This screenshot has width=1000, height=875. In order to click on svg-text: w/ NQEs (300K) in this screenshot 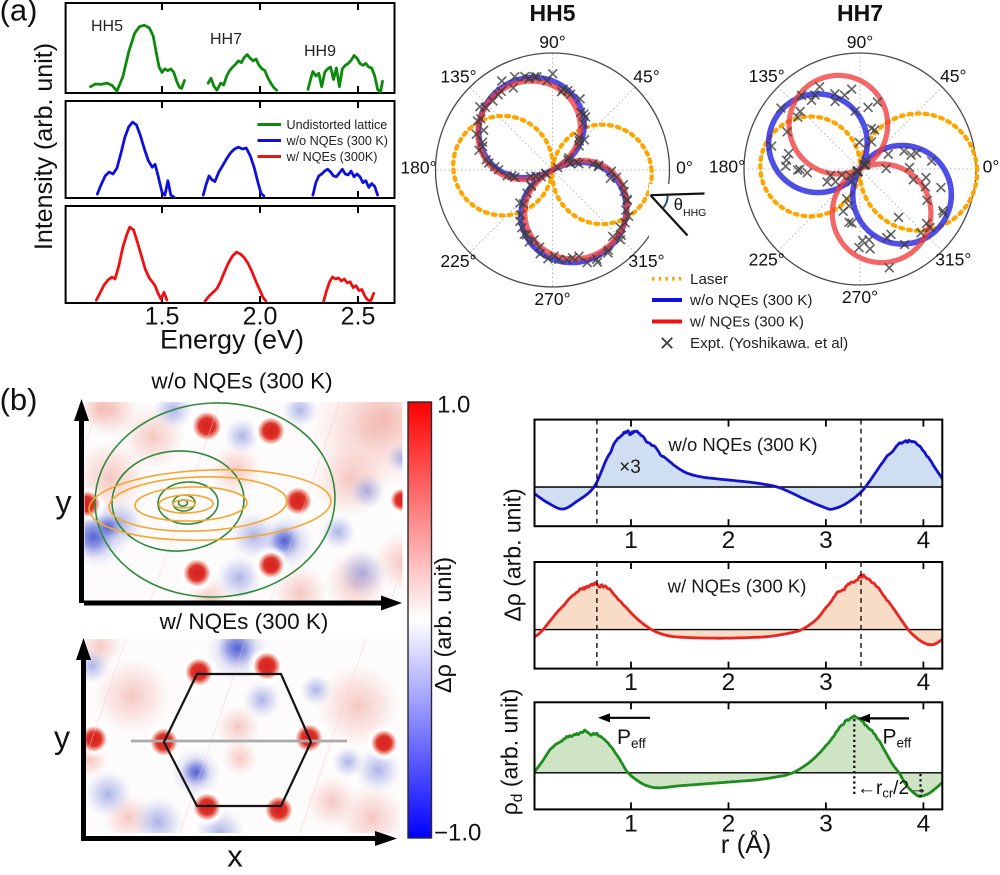, I will do `click(332, 157)`.